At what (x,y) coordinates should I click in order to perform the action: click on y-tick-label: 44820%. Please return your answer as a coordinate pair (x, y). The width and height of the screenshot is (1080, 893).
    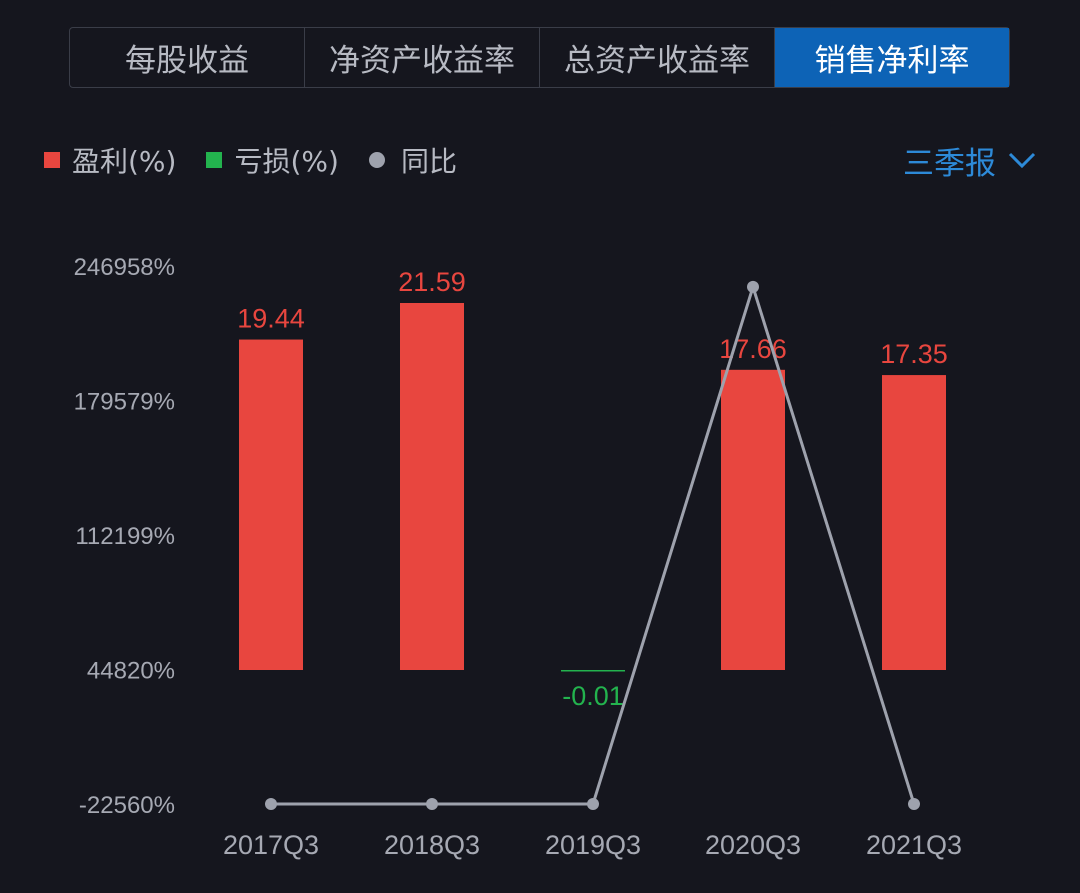
    Looking at the image, I should click on (131, 670).